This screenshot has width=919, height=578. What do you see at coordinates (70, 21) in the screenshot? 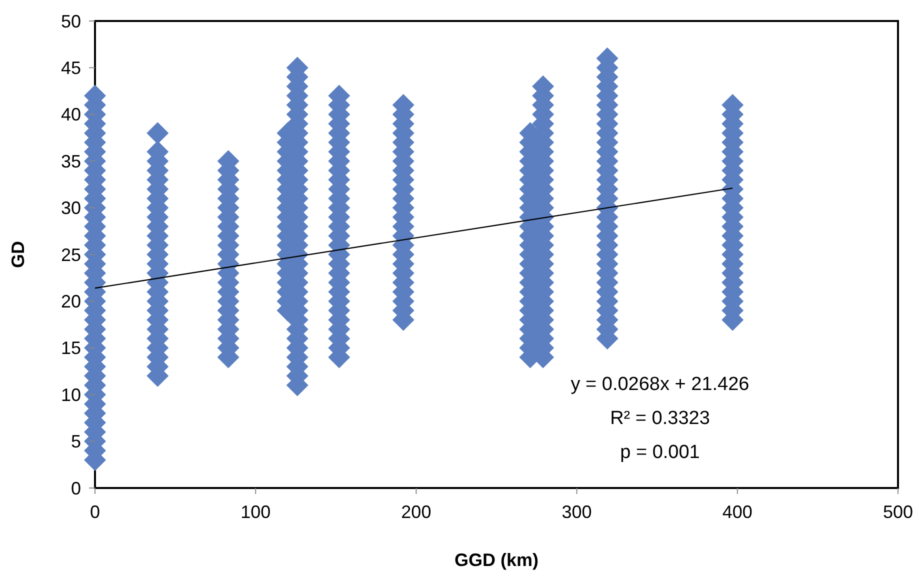
I see `y-tick-label: 50` at bounding box center [70, 21].